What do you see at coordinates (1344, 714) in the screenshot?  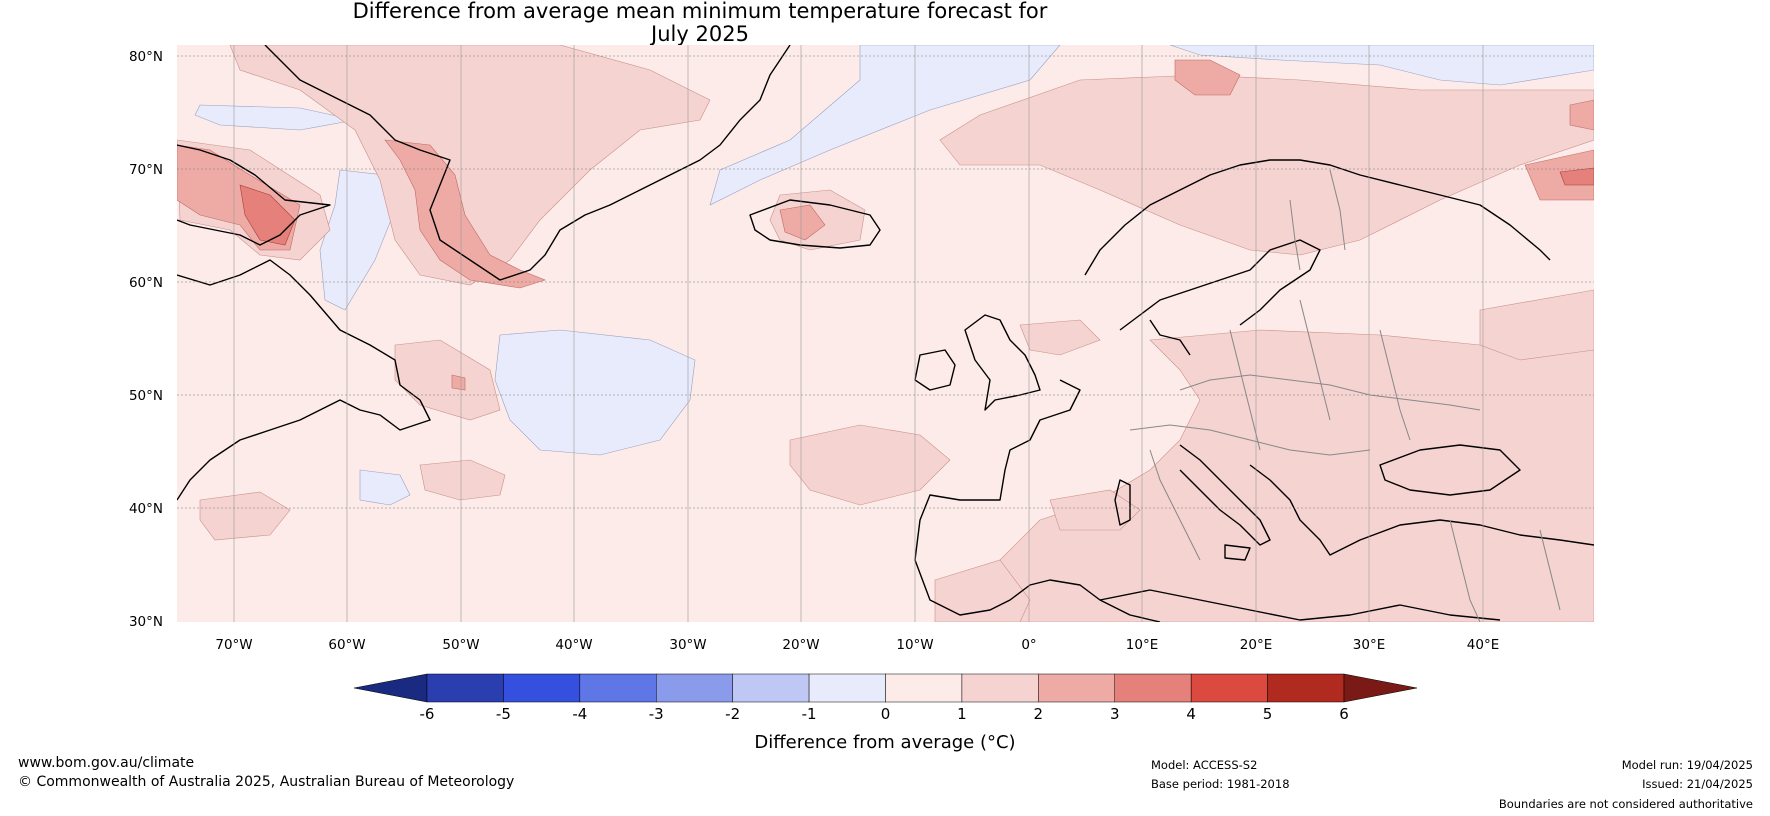 I see `colorbar-tick-label: 6` at bounding box center [1344, 714].